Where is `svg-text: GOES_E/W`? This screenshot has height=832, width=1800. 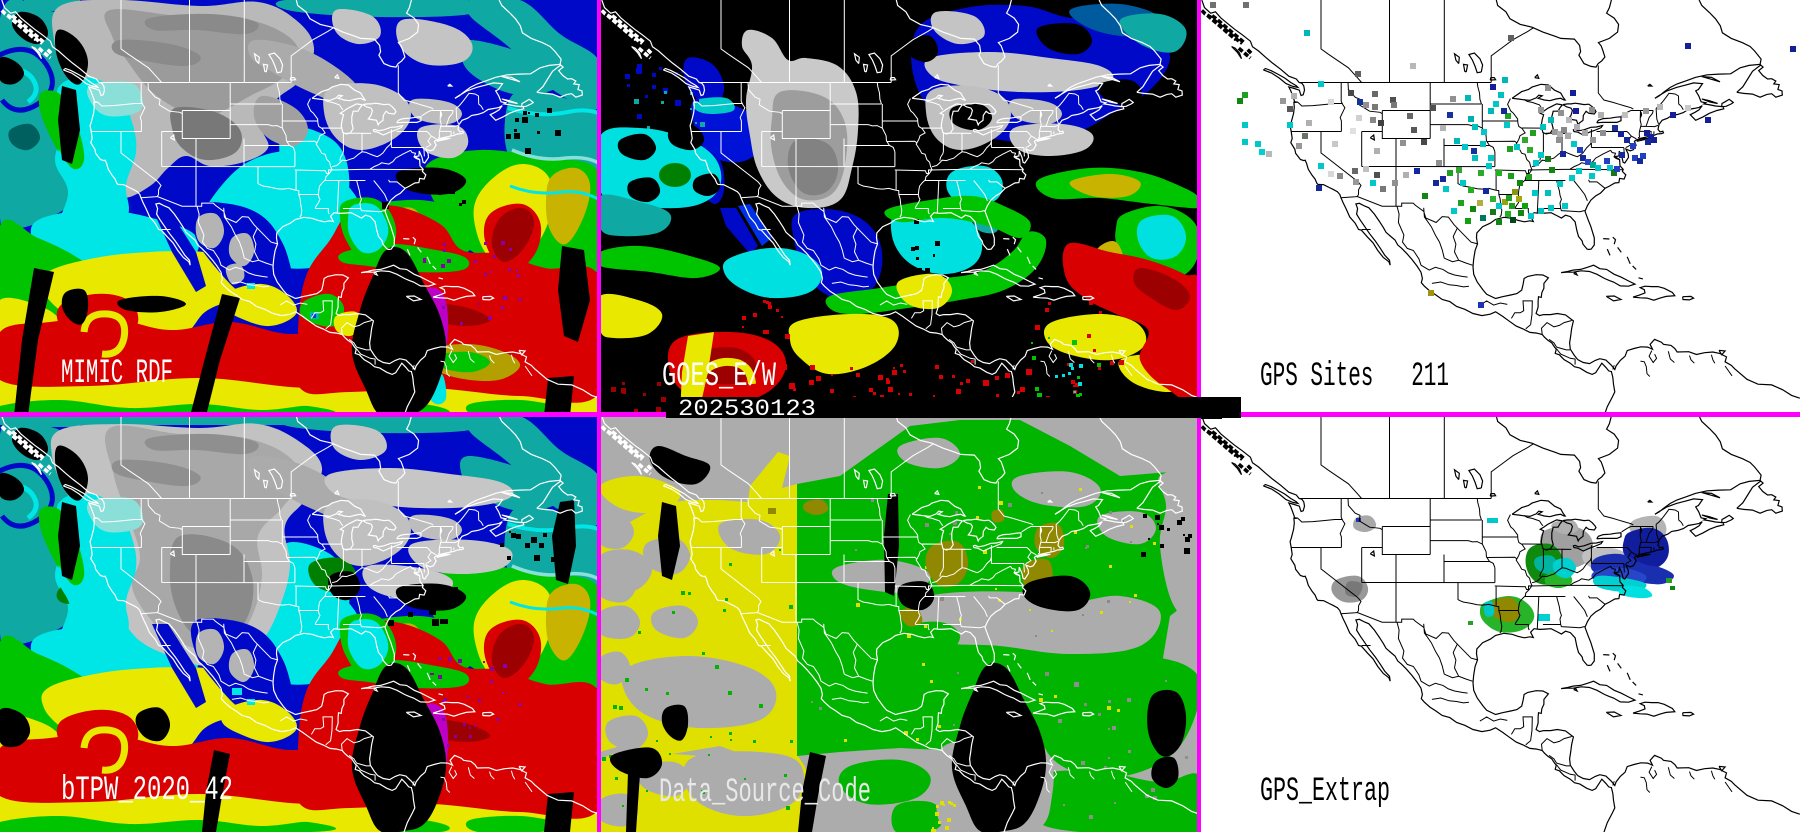 svg-text: GOES_E/W is located at coordinates (719, 376).